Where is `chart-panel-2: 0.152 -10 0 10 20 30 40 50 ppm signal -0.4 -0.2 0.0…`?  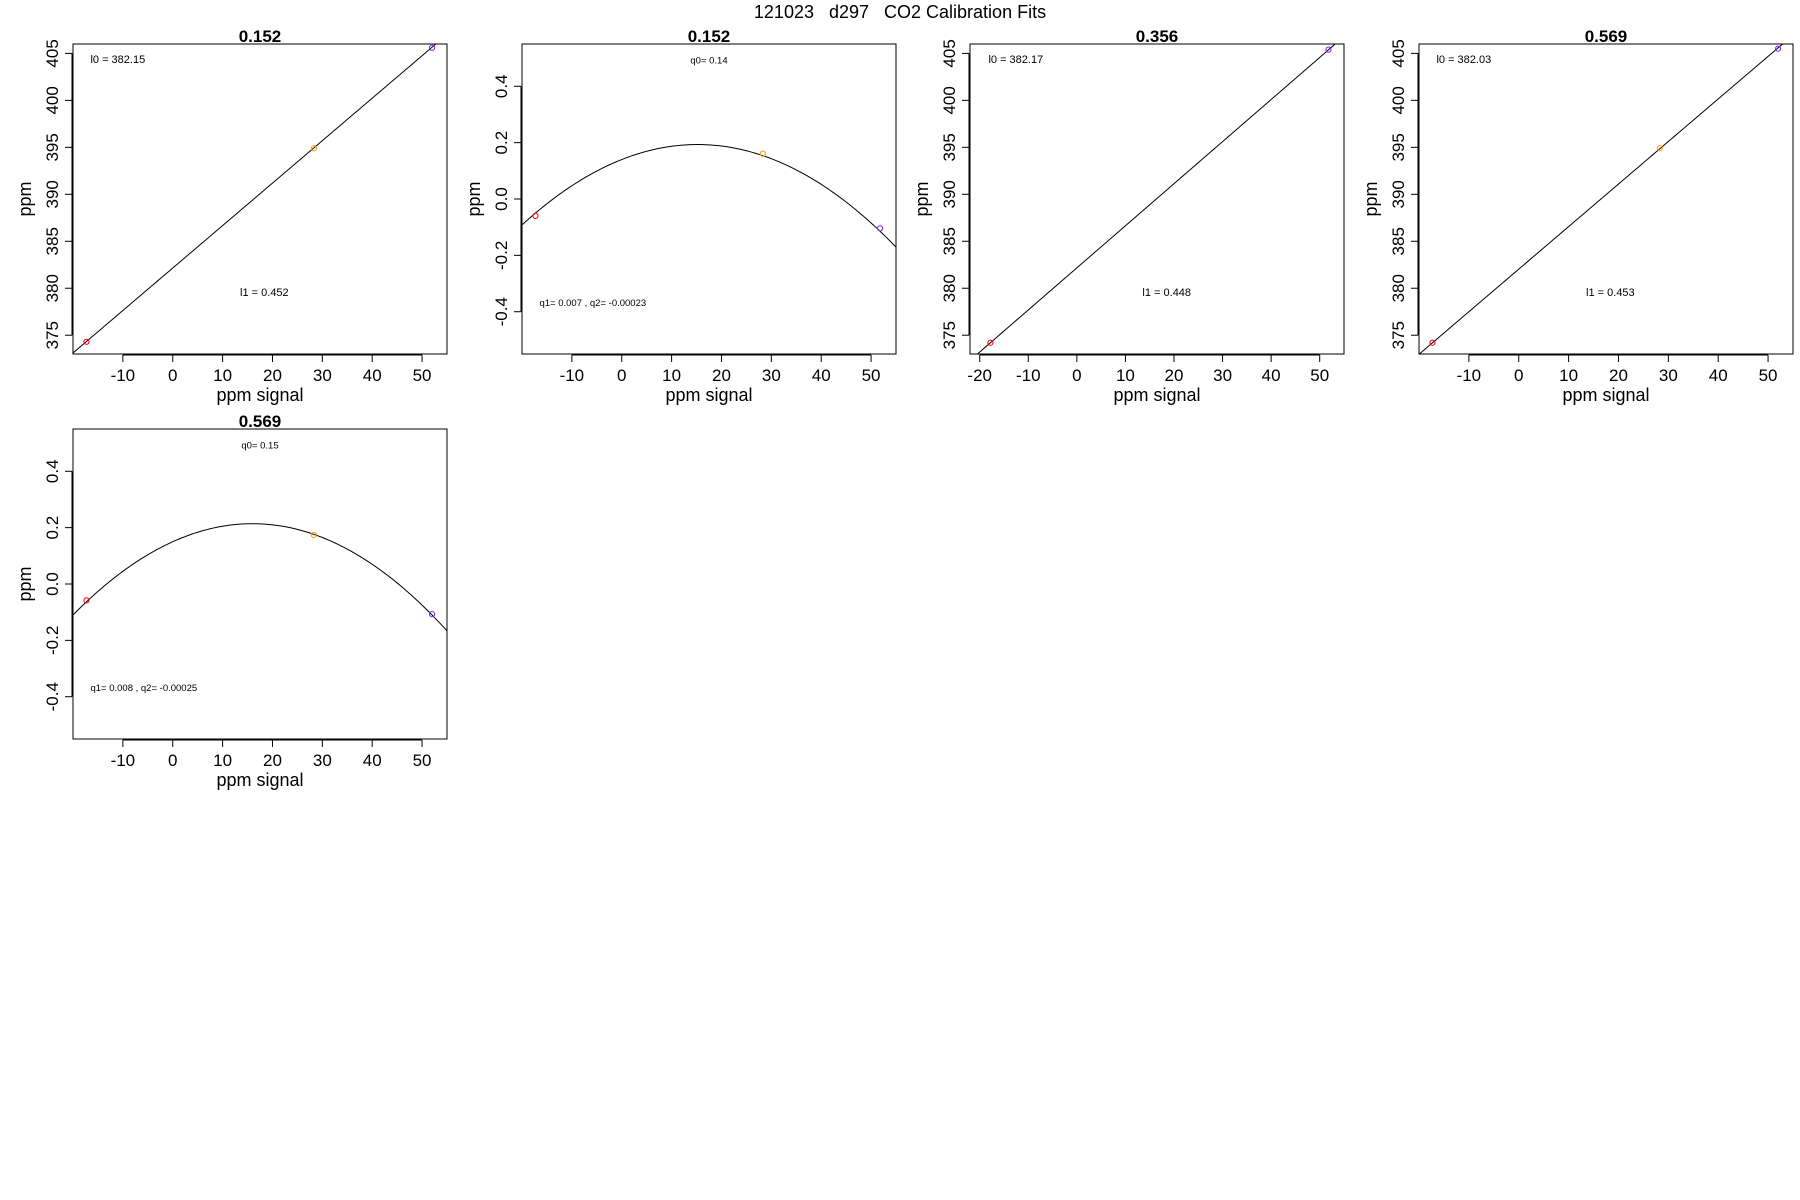 chart-panel-2: 0.152 -10 0 10 20 30 40 50 ppm signal -0.4 -0.2 0.0… is located at coordinates (680, 216).